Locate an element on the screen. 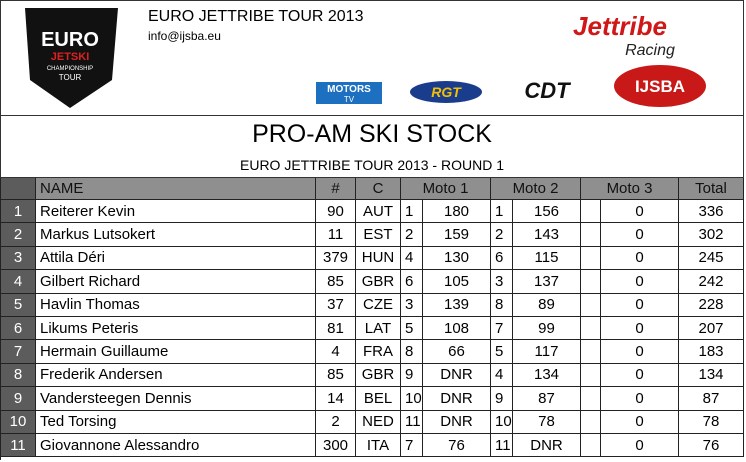  header-cell: NAME is located at coordinates (176, 189).